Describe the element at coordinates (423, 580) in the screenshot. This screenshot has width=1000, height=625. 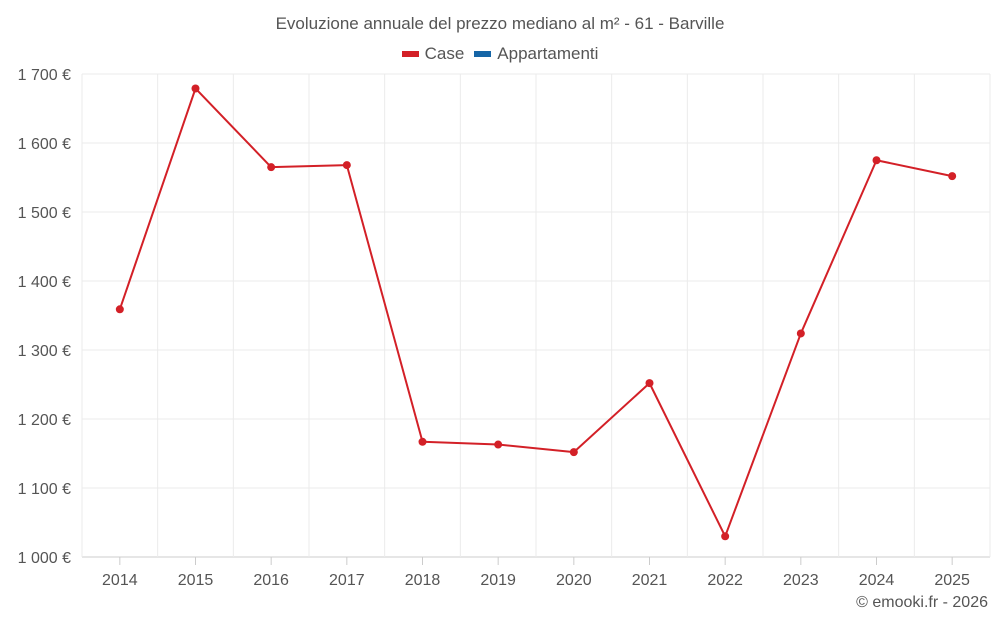
I see `x-tick-label: 2018` at that location.